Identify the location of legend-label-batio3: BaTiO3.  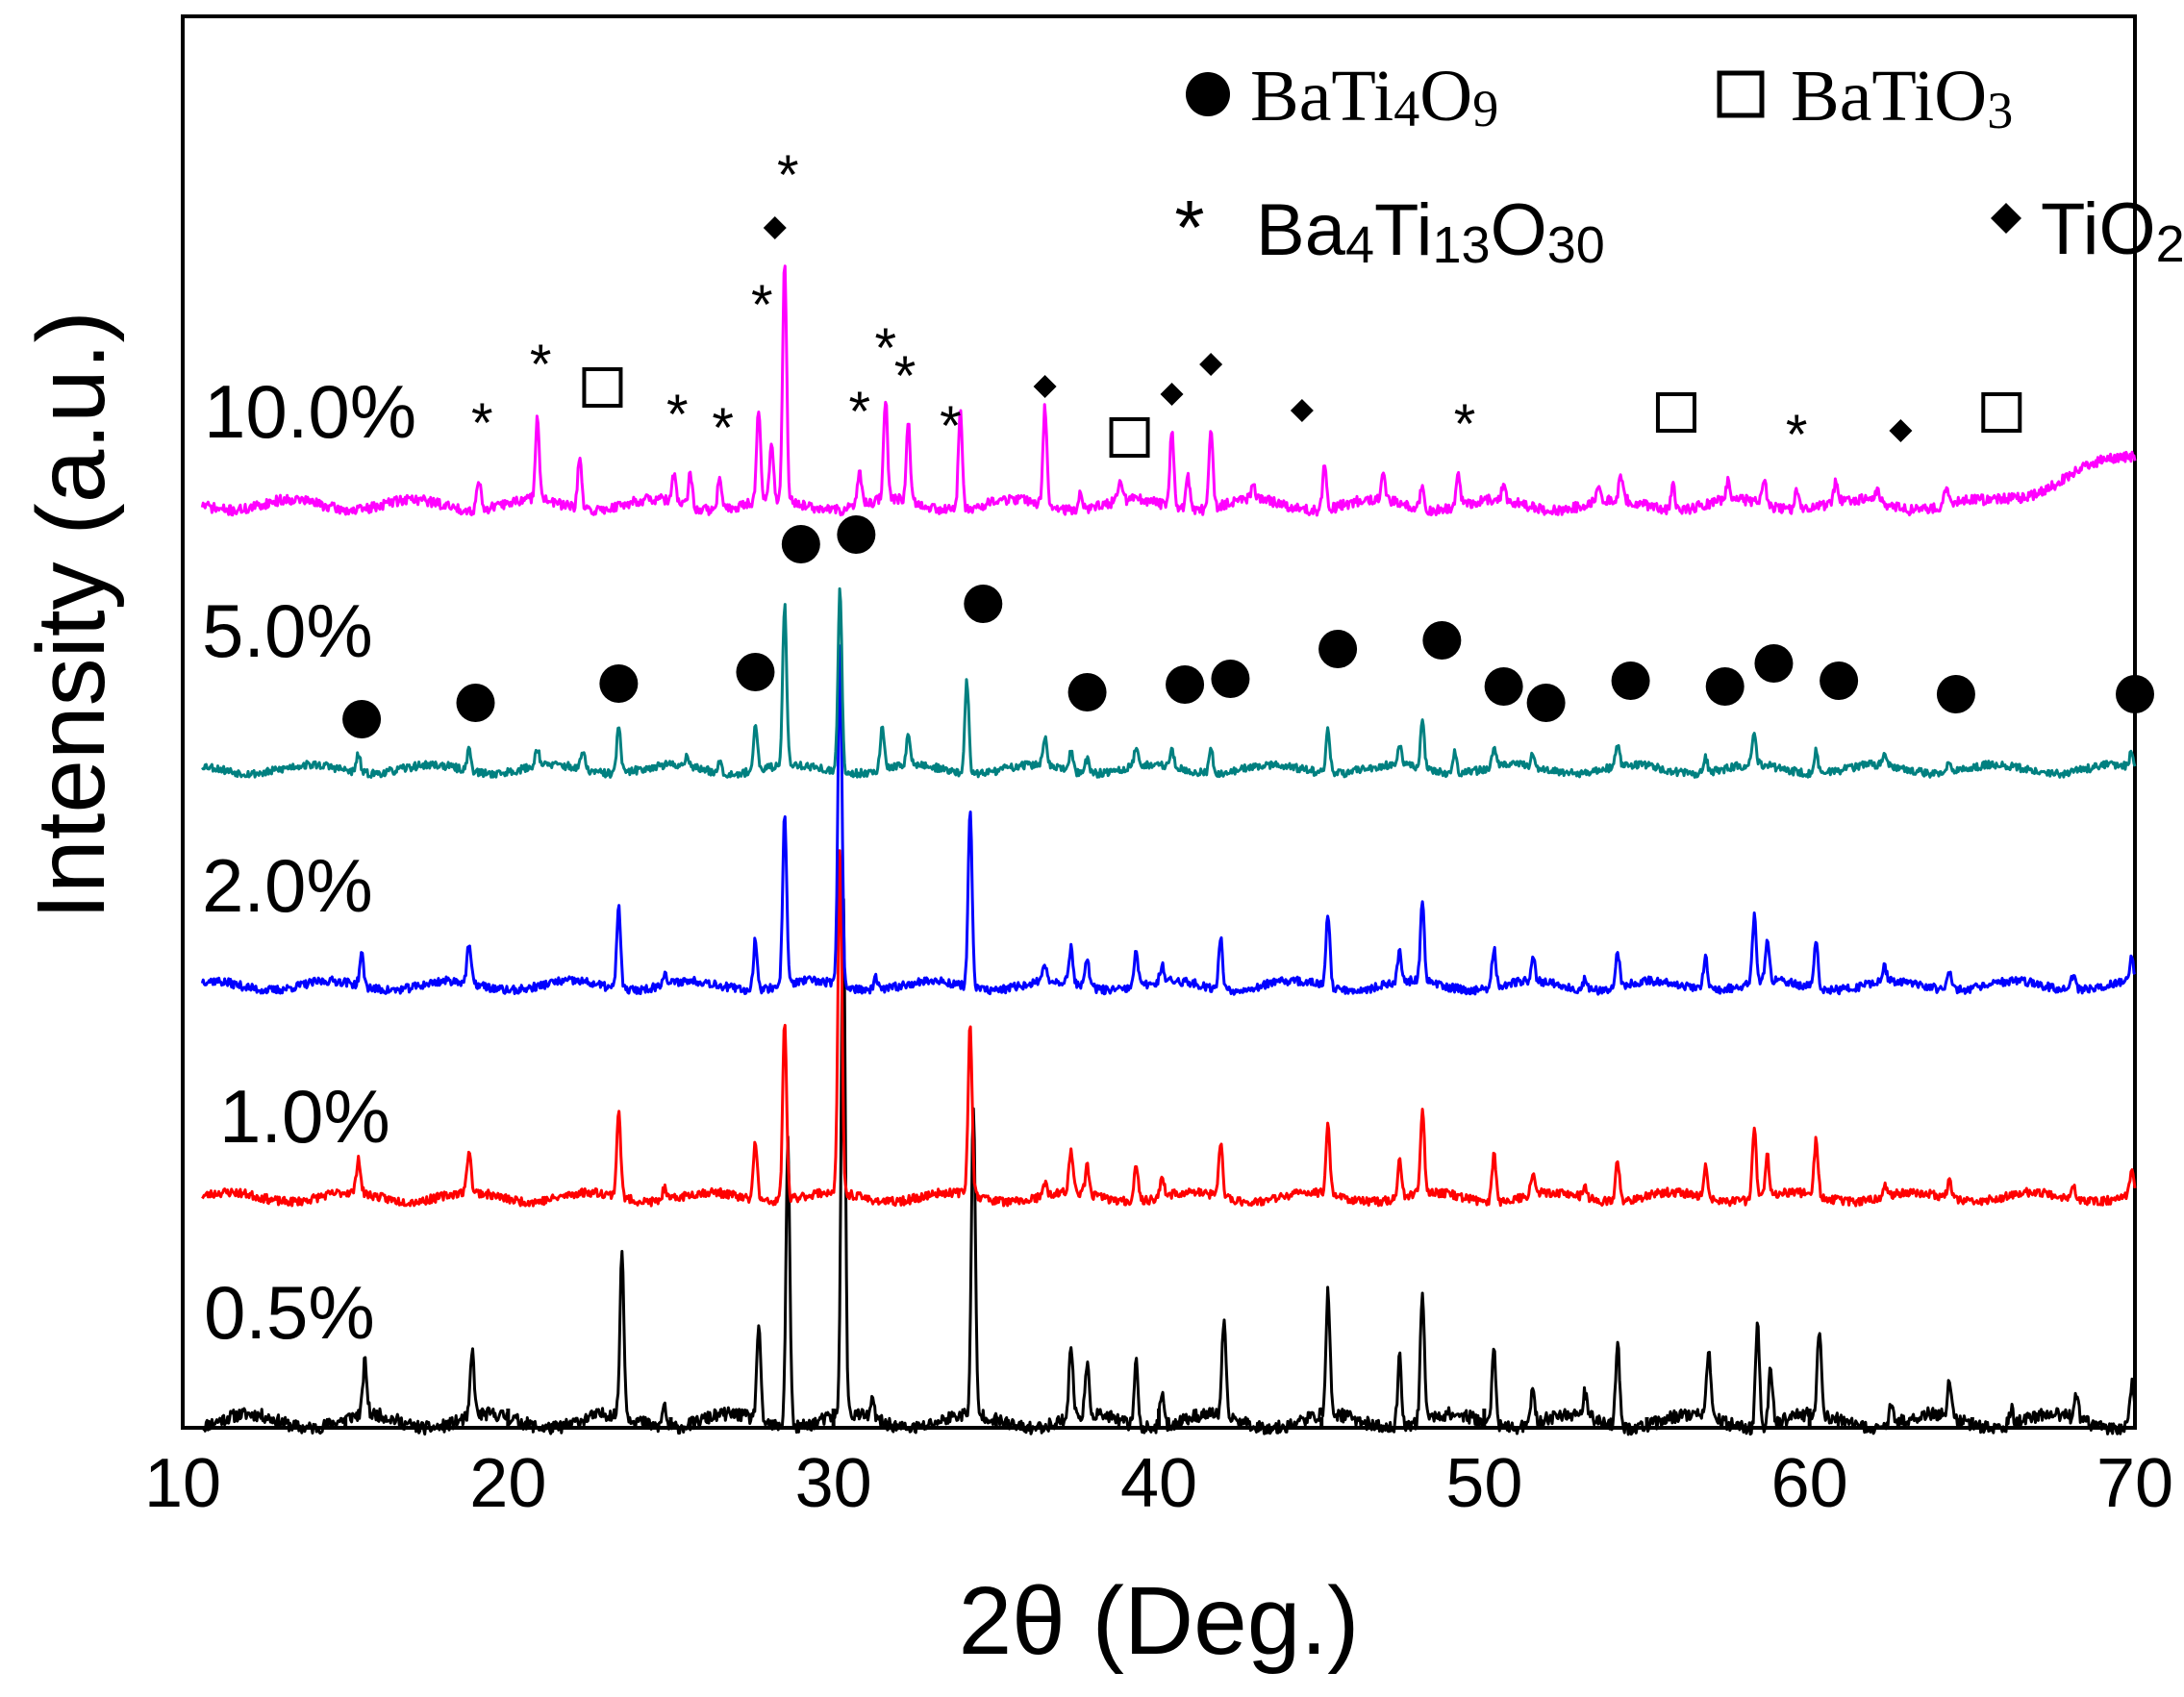
(1902, 98).